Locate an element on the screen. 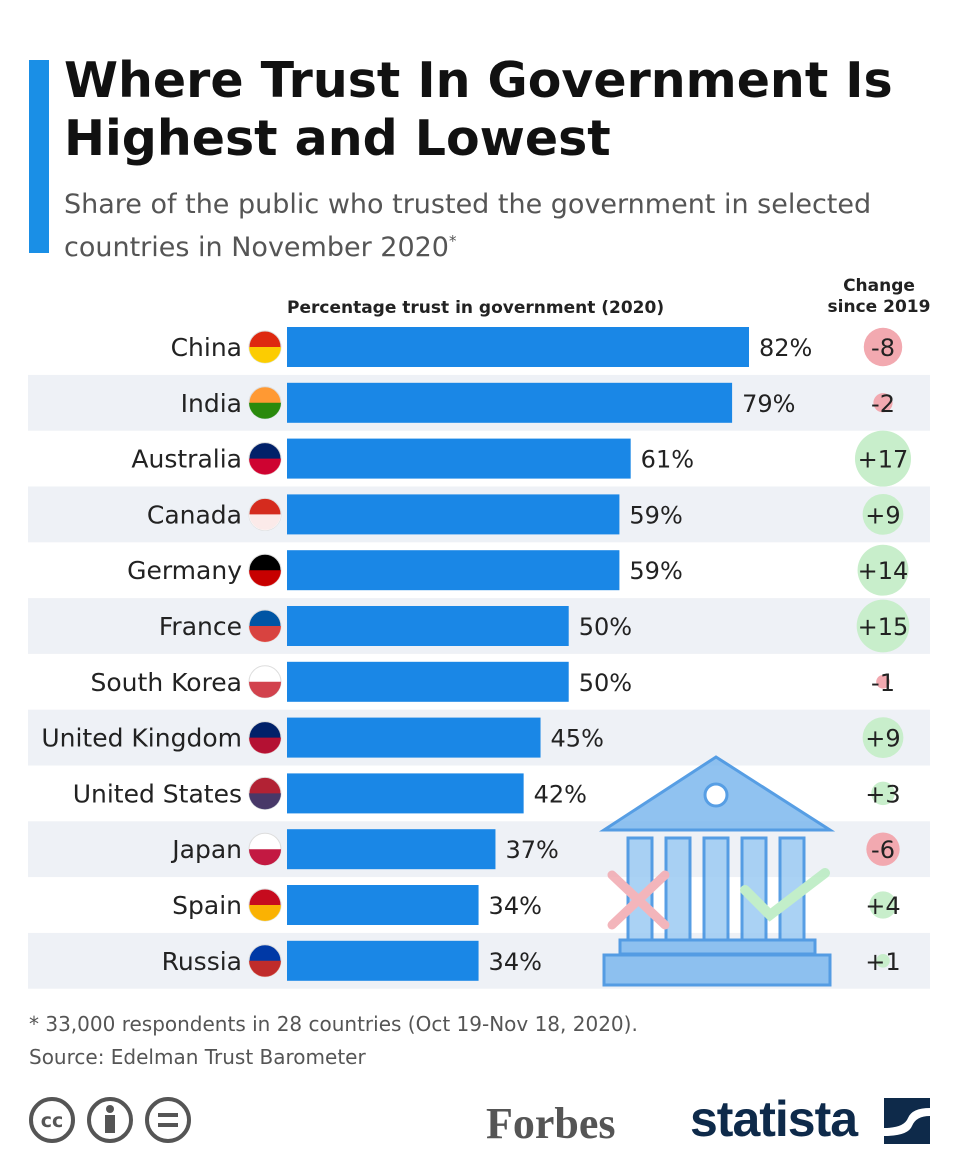 The image size is (959, 1173). change-label: -1 is located at coordinates (883, 683).